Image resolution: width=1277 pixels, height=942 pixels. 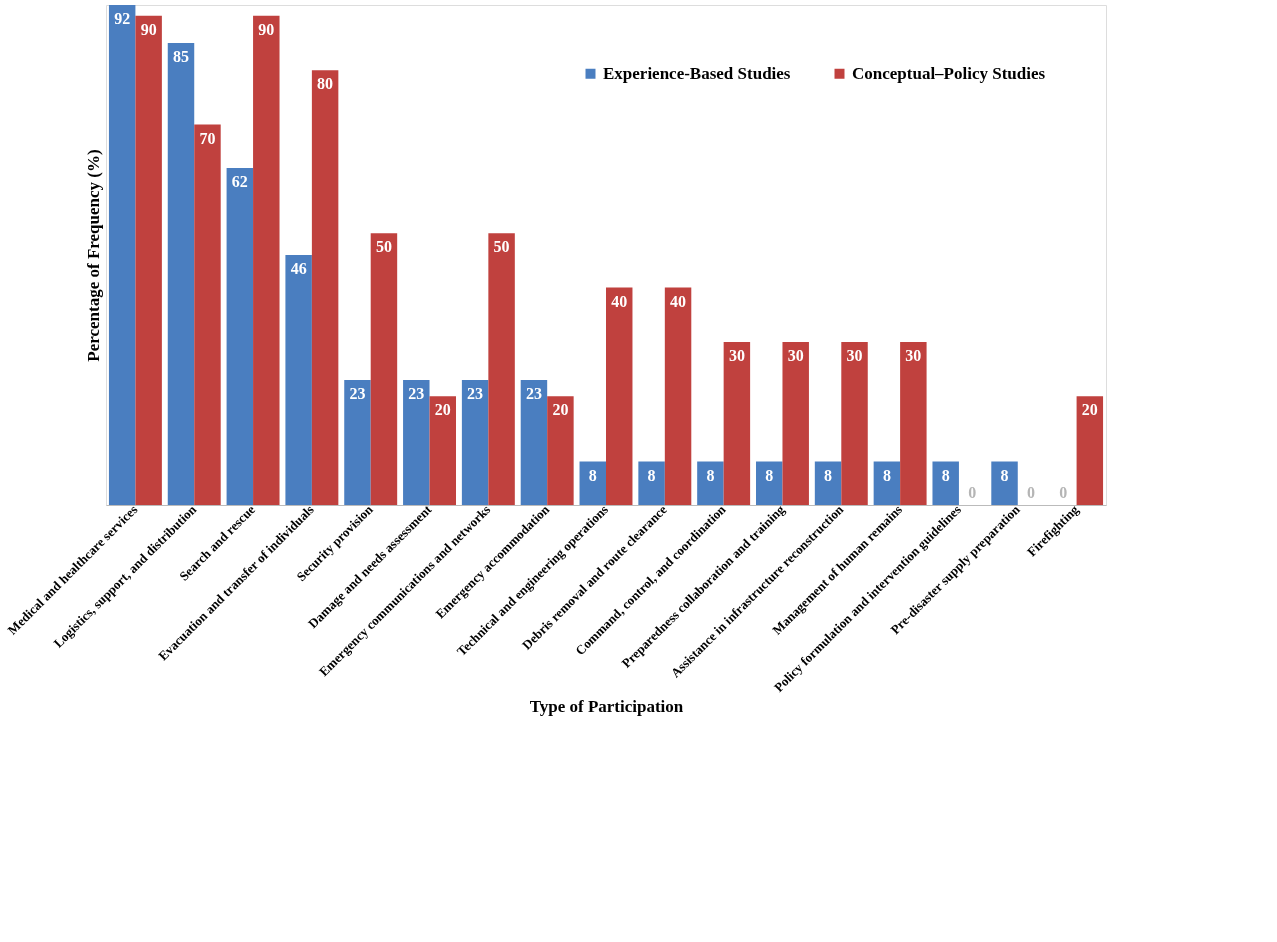 I want to click on data-label: 70, so click(x=207, y=138).